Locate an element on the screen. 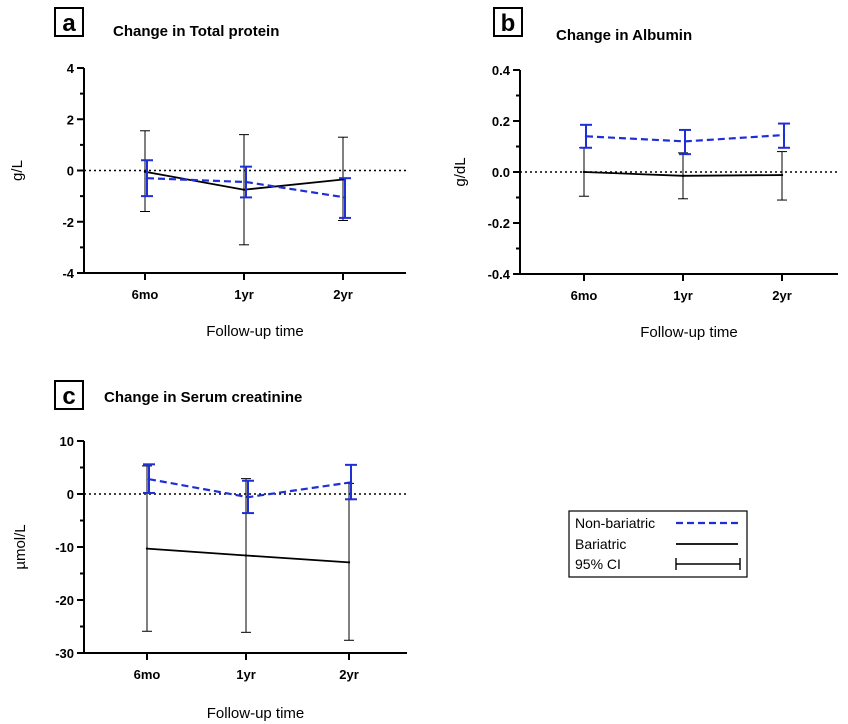  y-tick-label: 4 is located at coordinates (71, 68).